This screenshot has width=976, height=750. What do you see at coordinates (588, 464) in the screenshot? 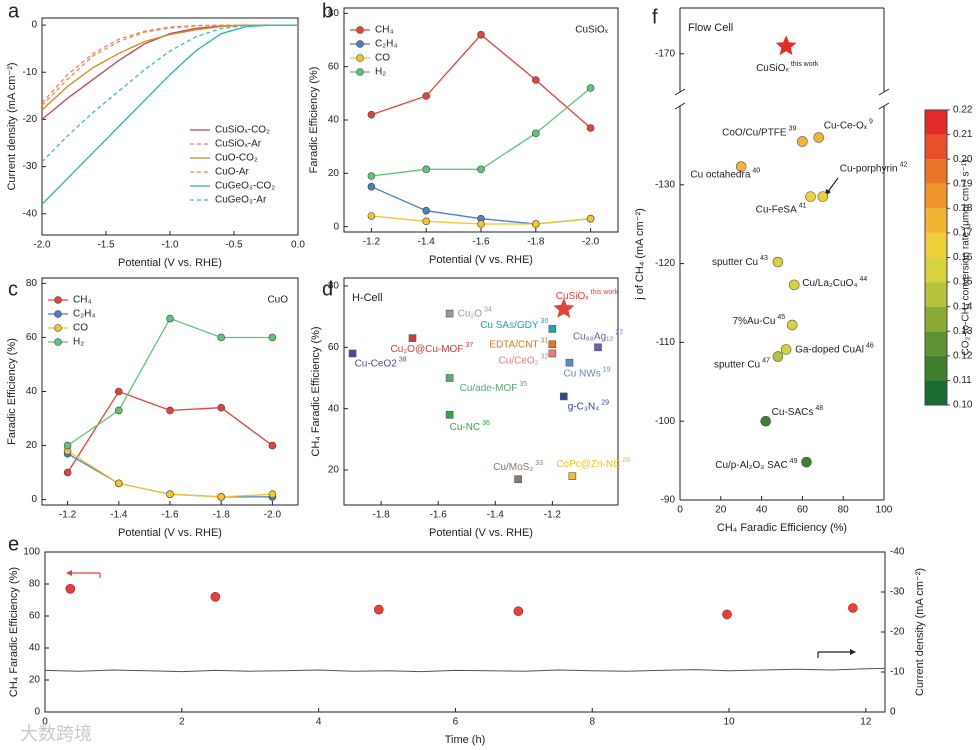
I see `point-name: CoPc@Zn-NC` at bounding box center [588, 464].